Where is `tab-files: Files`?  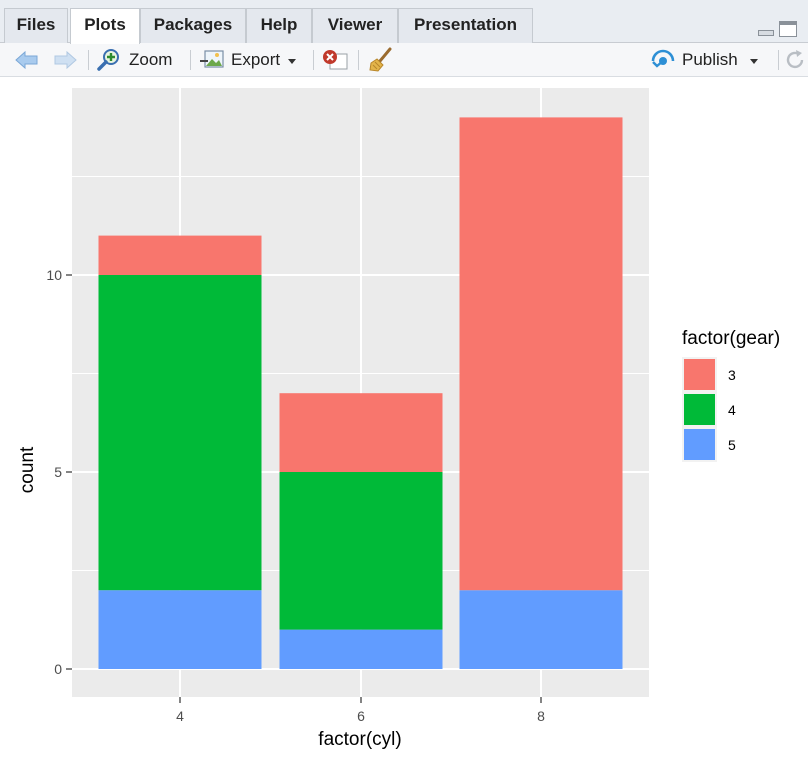
tab-files: Files is located at coordinates (36, 25).